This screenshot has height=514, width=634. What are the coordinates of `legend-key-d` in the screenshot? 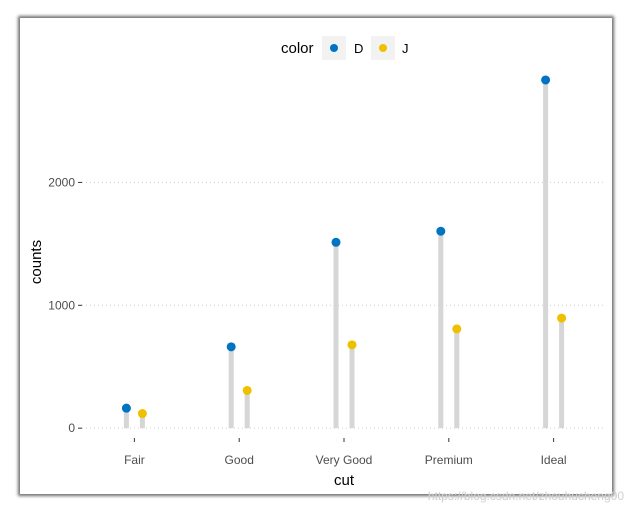 It's located at (334, 48).